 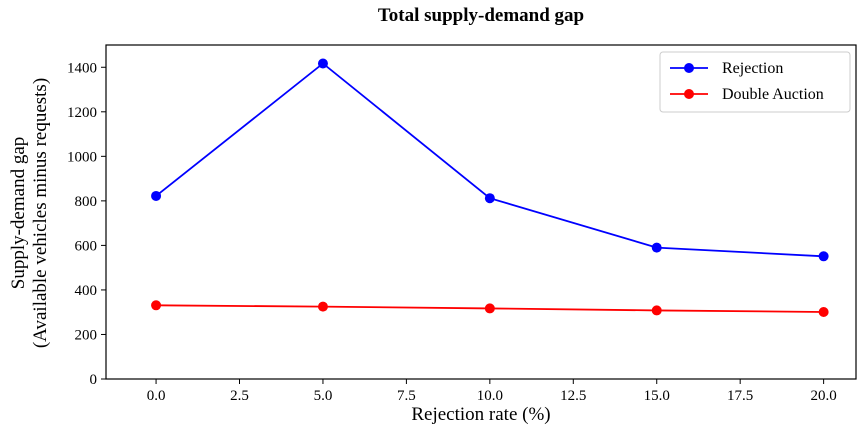 I want to click on x-tick-label: 12.5, so click(x=573, y=396).